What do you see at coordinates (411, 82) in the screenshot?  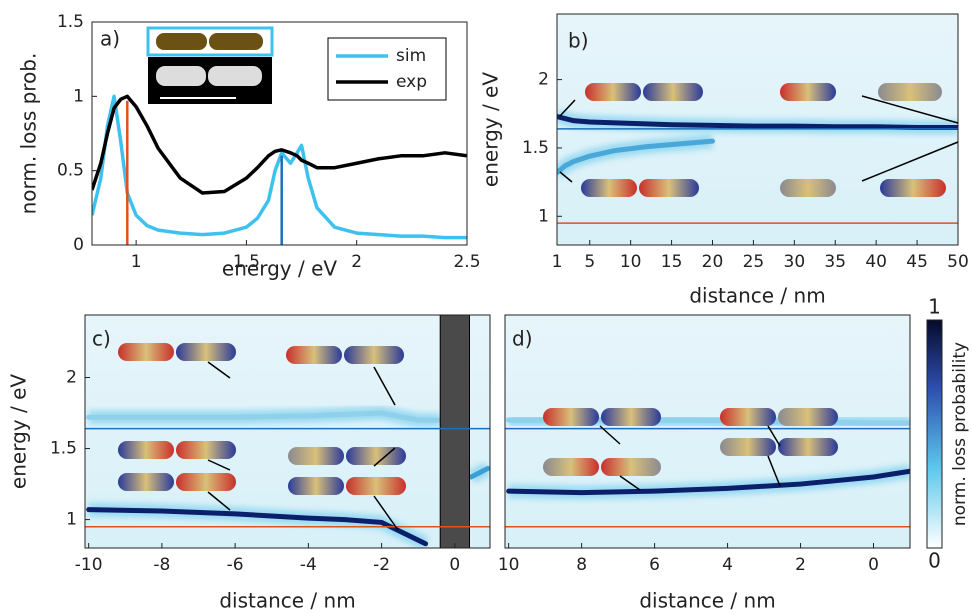 I see `legend-label: exp` at bounding box center [411, 82].